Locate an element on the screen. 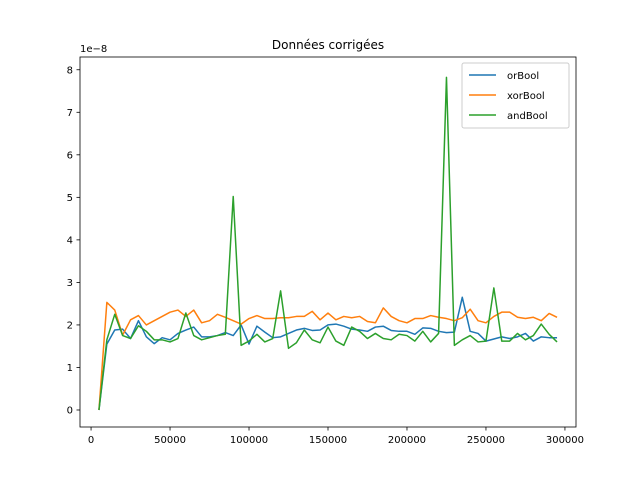 The image size is (640, 480). x-tick-label: 50000 is located at coordinates (170, 440).